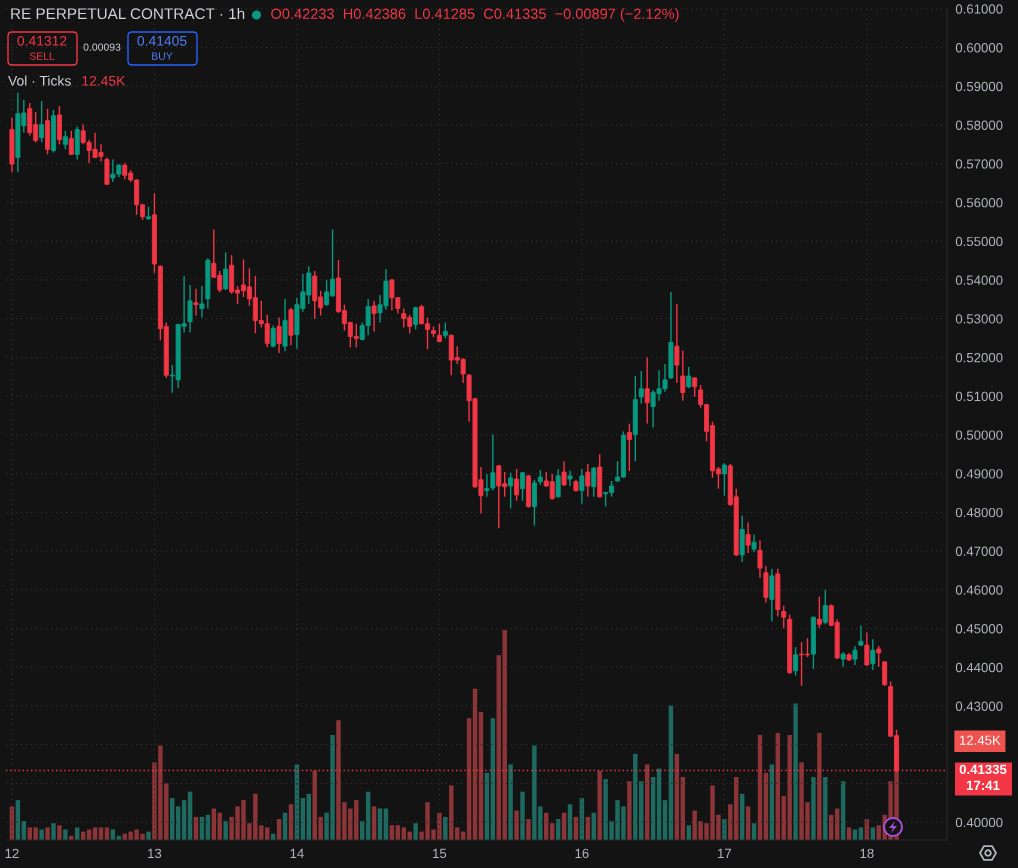  I want to click on text: 12.45K, so click(980, 740).